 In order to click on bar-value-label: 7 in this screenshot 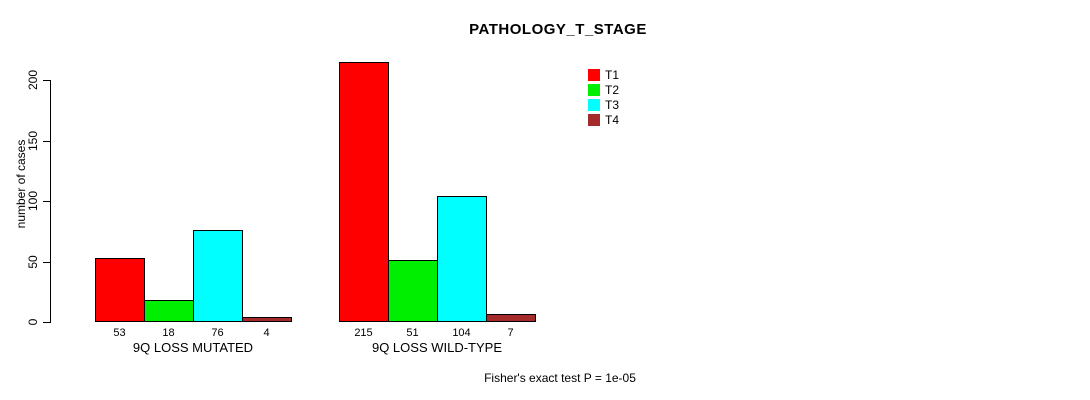, I will do `click(510, 333)`.